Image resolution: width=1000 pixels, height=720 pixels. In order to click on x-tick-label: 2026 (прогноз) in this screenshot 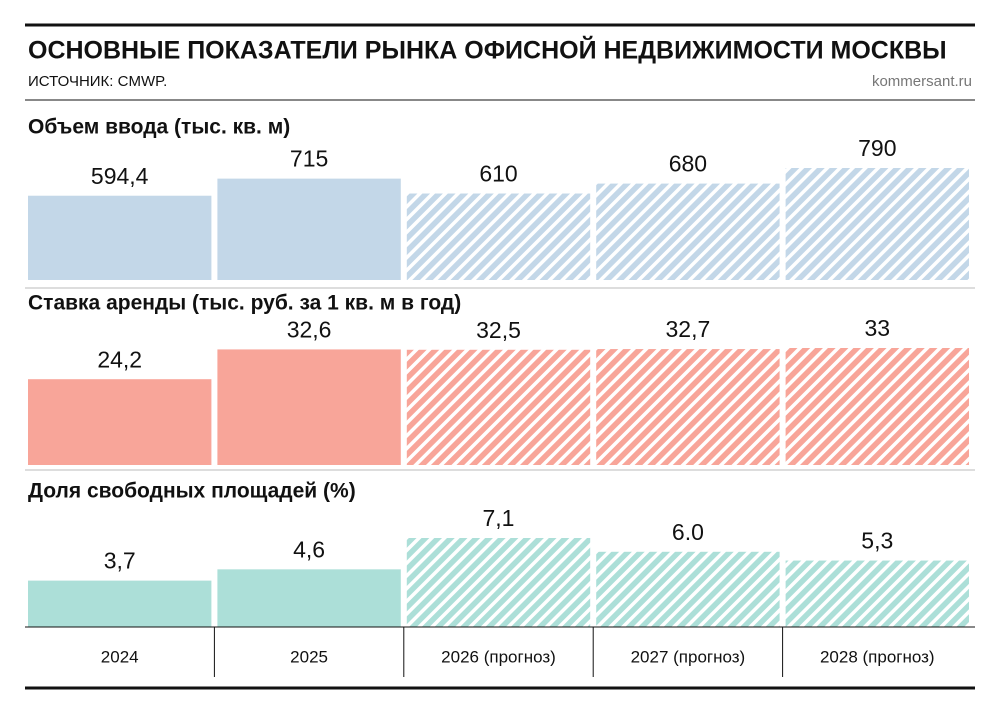, I will do `click(498, 656)`.